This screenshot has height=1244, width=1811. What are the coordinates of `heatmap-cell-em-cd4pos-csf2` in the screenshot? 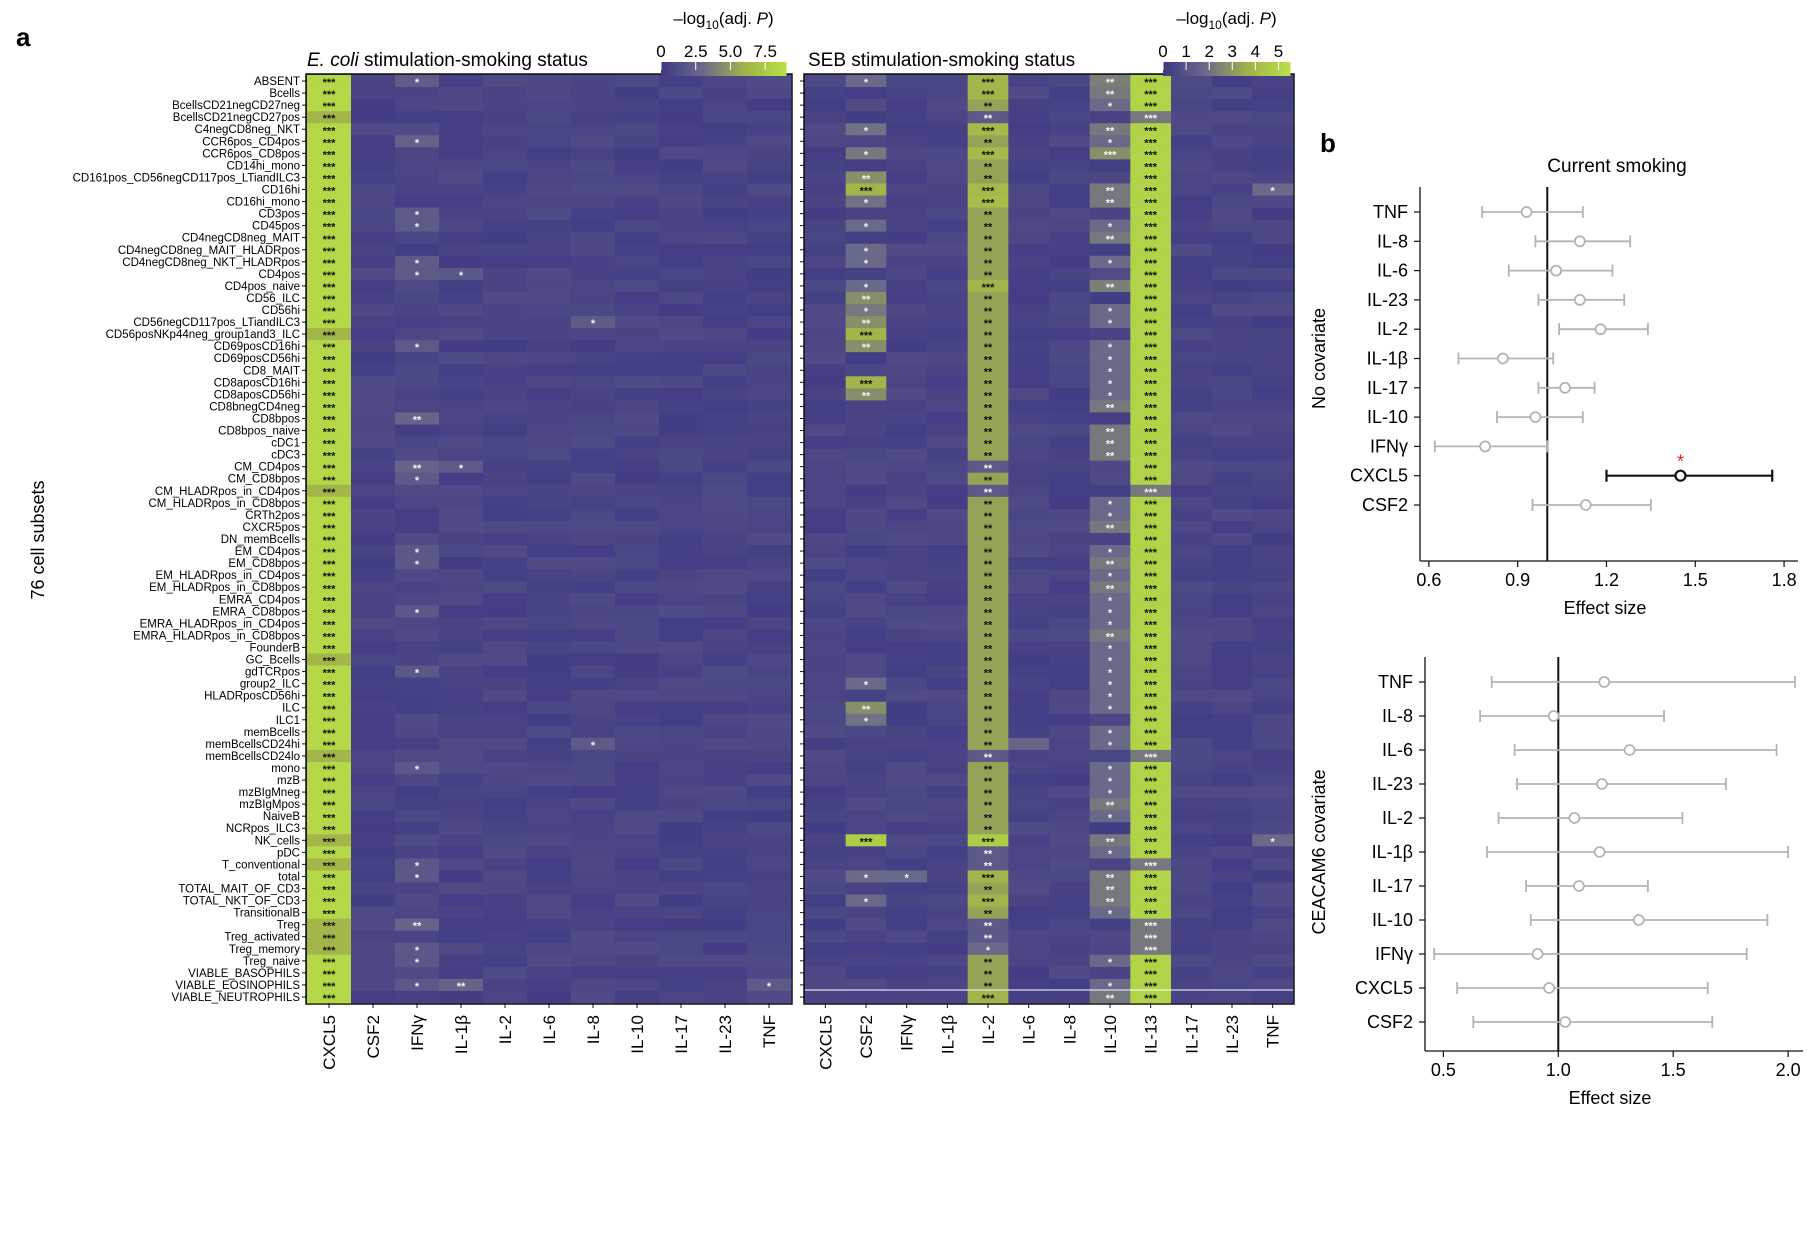 It's located at (866, 551).